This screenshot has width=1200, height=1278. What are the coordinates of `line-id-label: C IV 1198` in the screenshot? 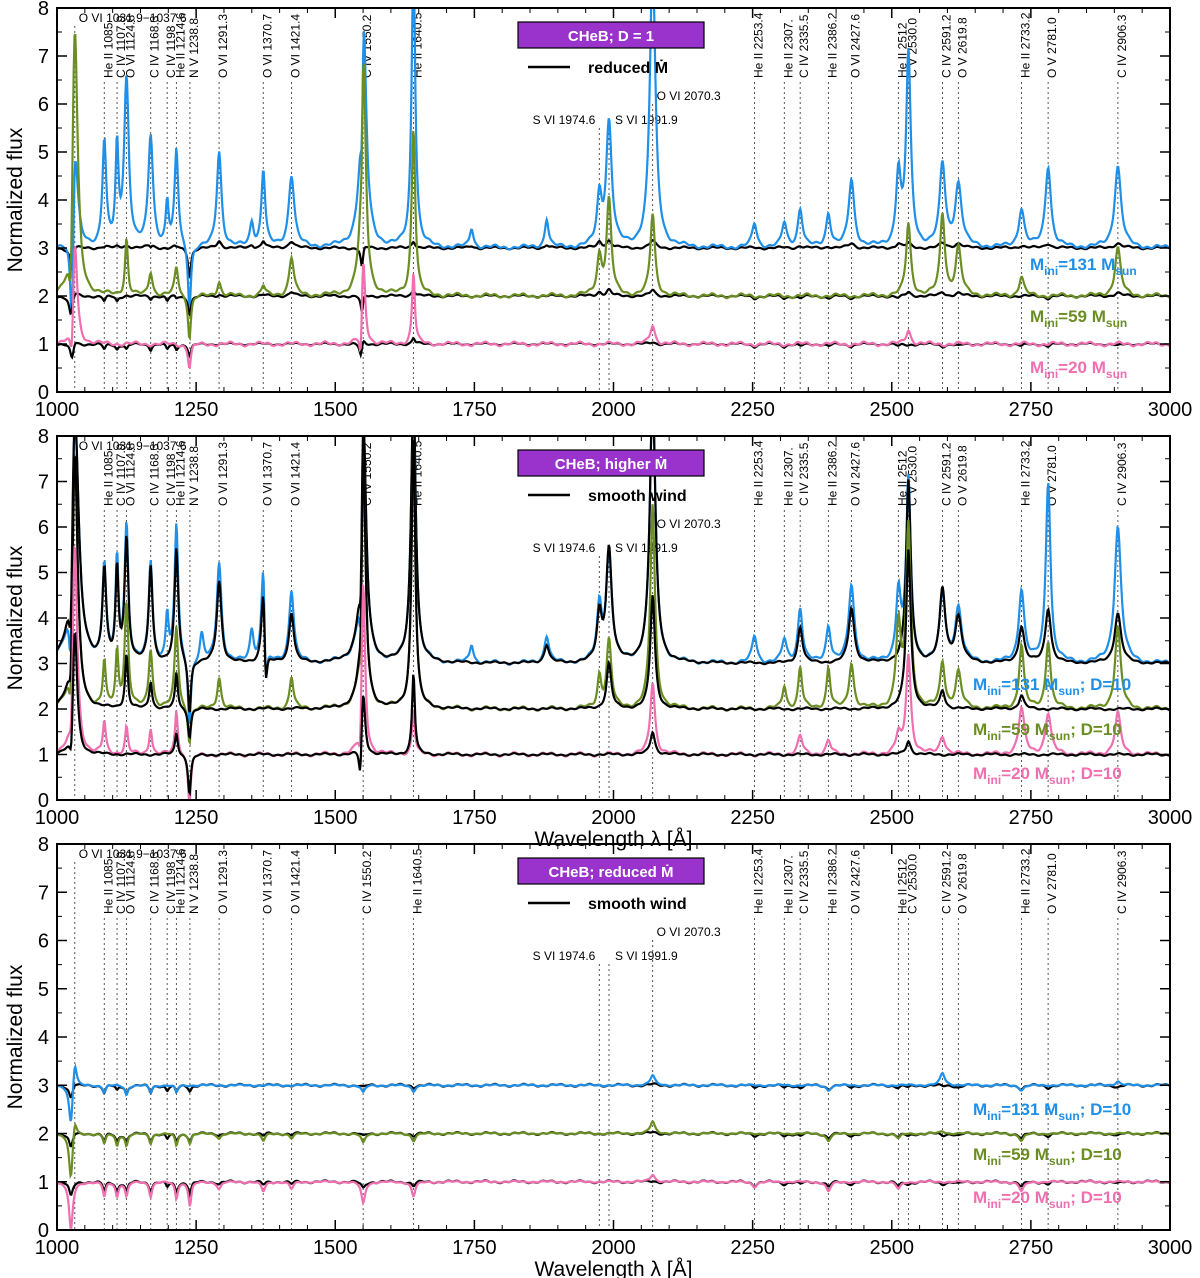 It's located at (171, 887).